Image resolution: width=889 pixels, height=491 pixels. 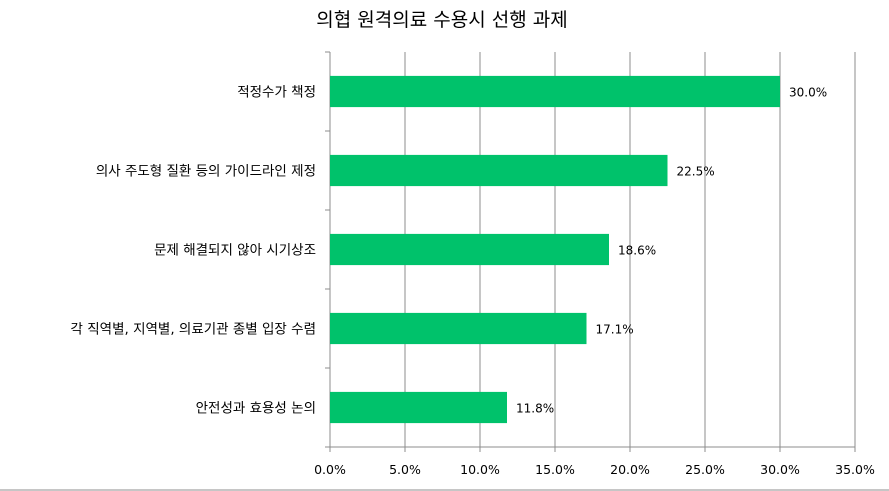 I want to click on category-label: 의사 주도형 질환 등의 가이드라인 제정, so click(x=206, y=172).